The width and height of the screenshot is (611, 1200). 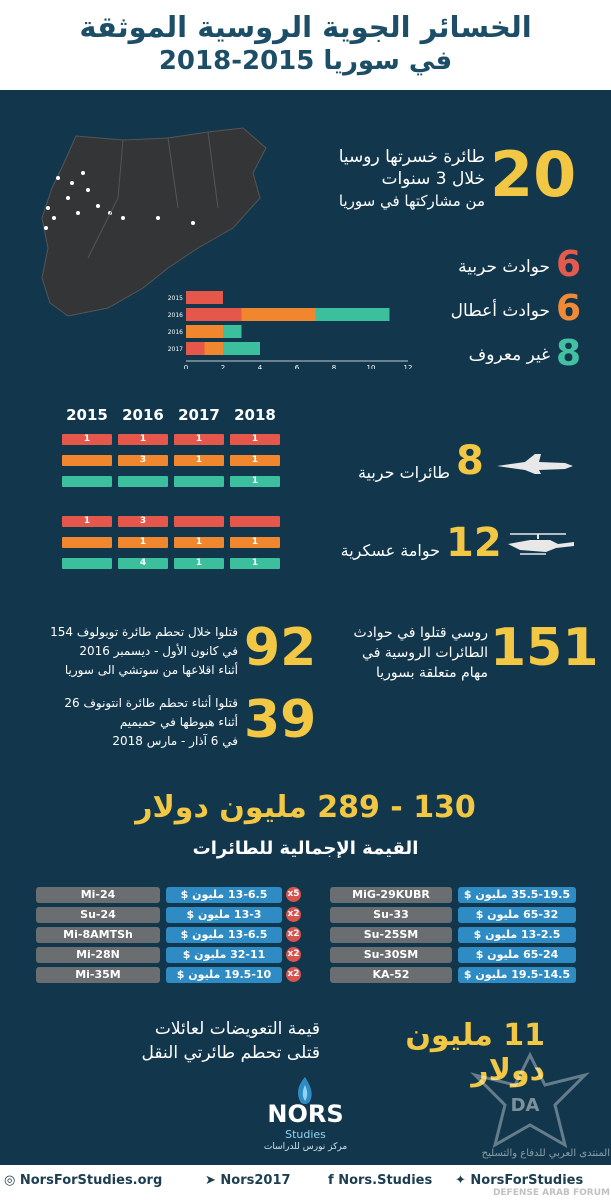 I want to click on page-subtitle: في سوريا 2015-2018, so click(x=305, y=61).